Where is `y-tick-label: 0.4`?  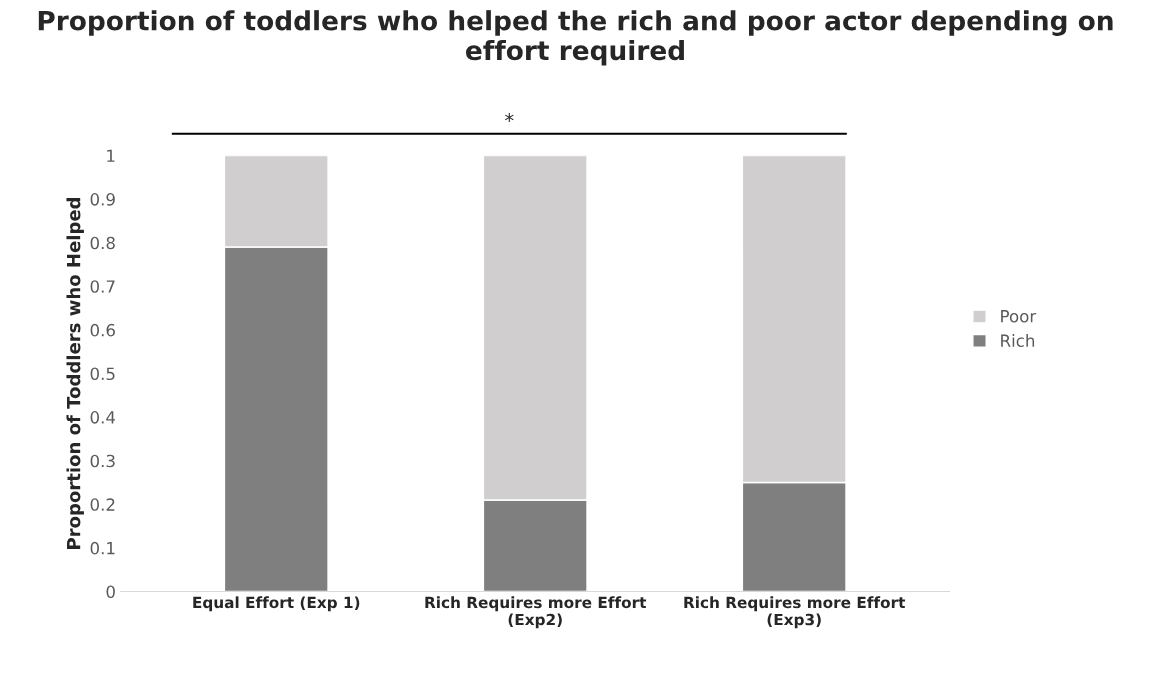
y-tick-label: 0.4 is located at coordinates (103, 417).